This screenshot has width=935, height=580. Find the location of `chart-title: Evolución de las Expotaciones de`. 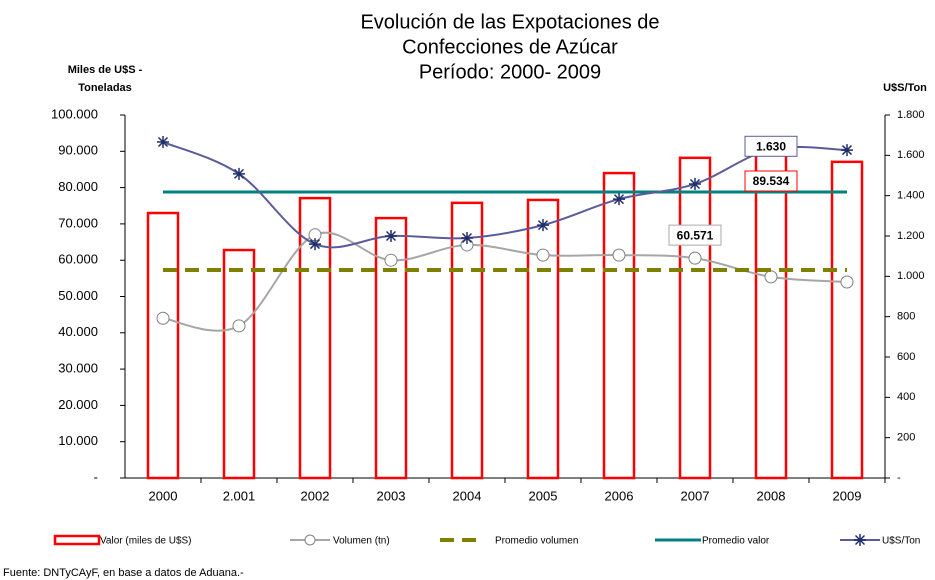

chart-title: Evolución de las Expotaciones de is located at coordinates (509, 22).